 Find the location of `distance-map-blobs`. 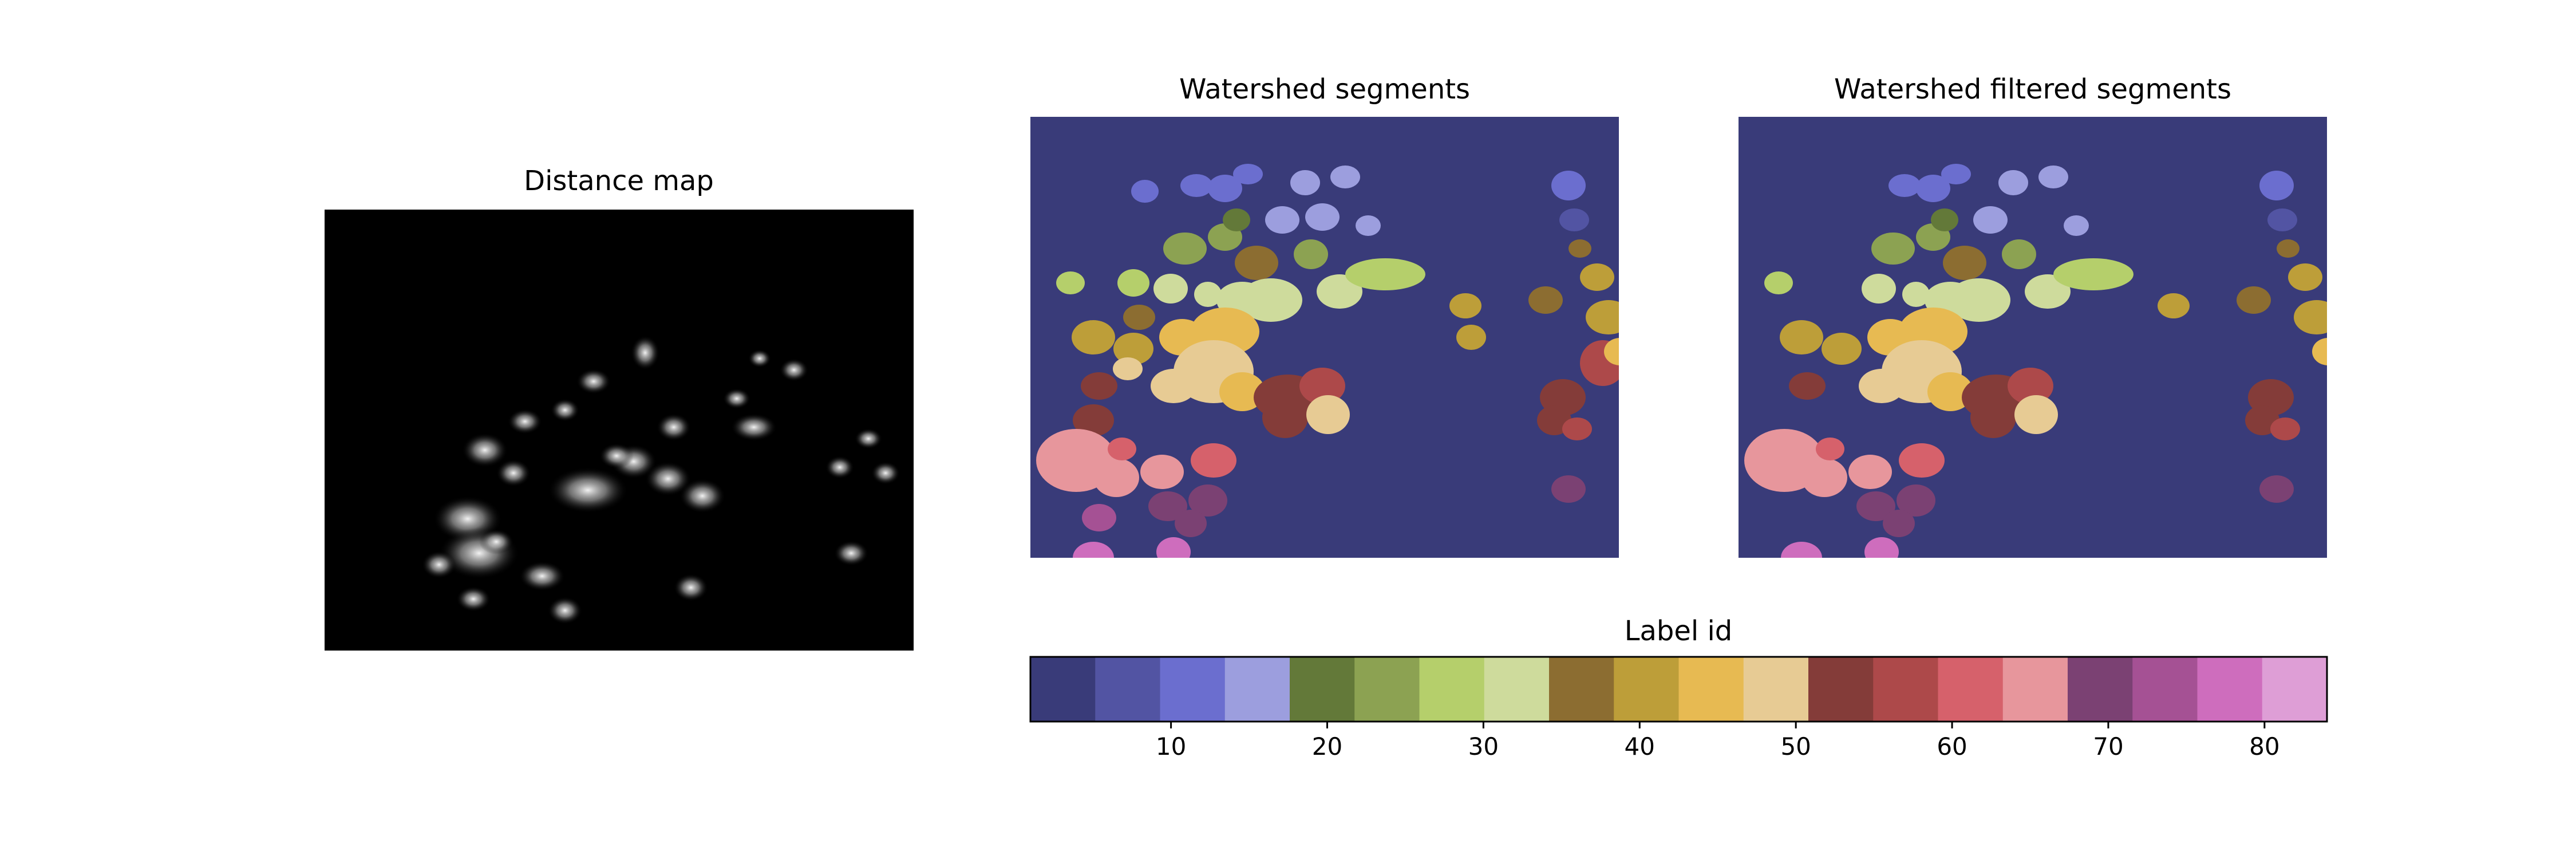

distance-map-blobs is located at coordinates (661, 480).